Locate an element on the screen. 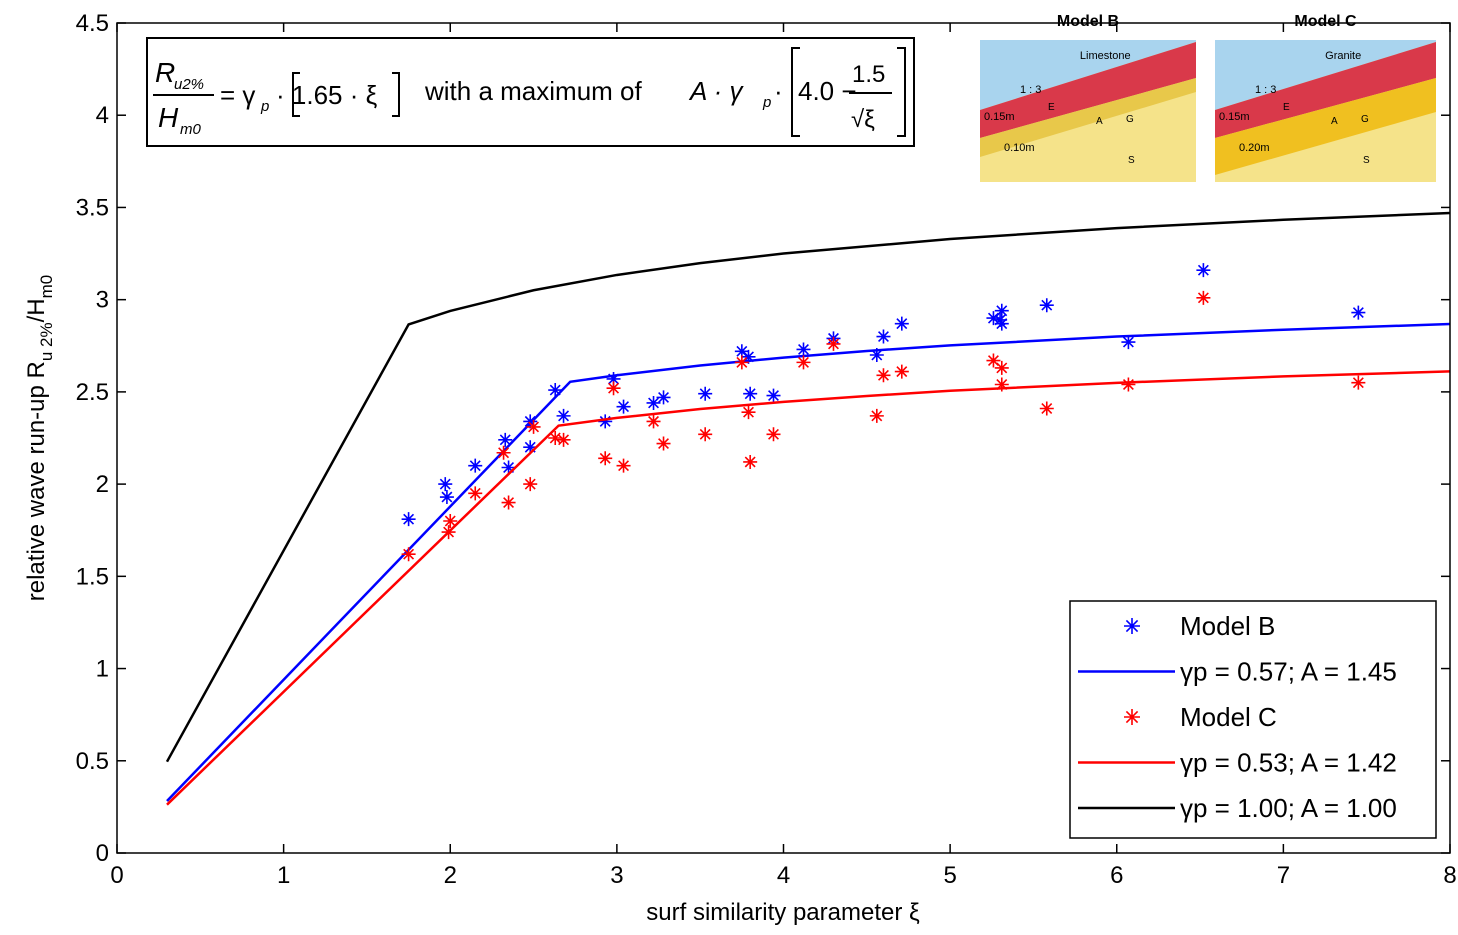 The height and width of the screenshot is (935, 1458). y-axis-label: relative wave run-up Ru 2%/Hm0 is located at coordinates (39, 438).